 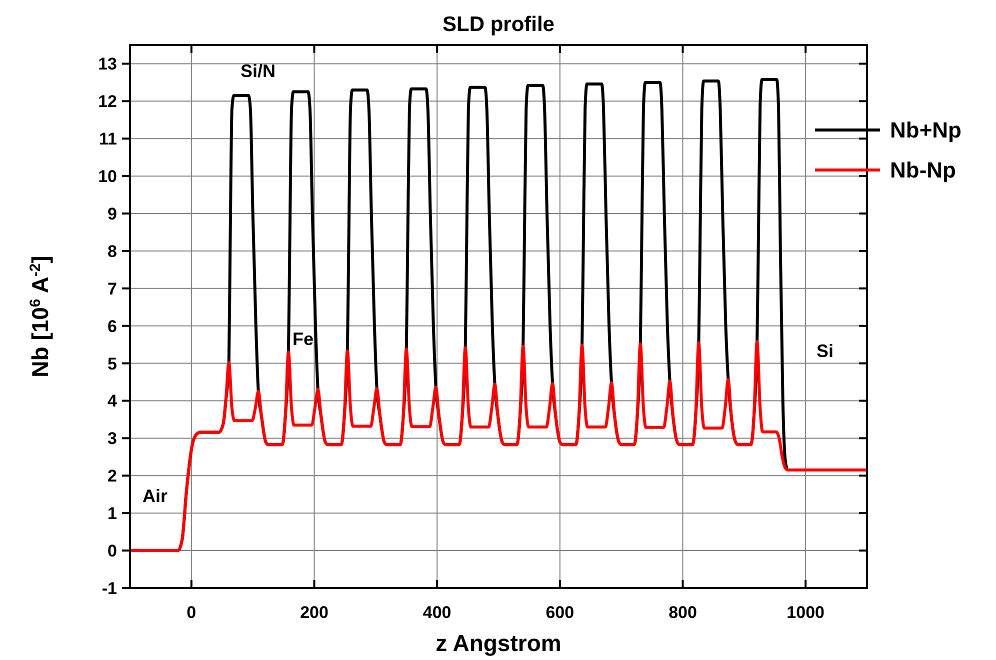 What do you see at coordinates (498, 24) in the screenshot?
I see `chart-title: SLD profile` at bounding box center [498, 24].